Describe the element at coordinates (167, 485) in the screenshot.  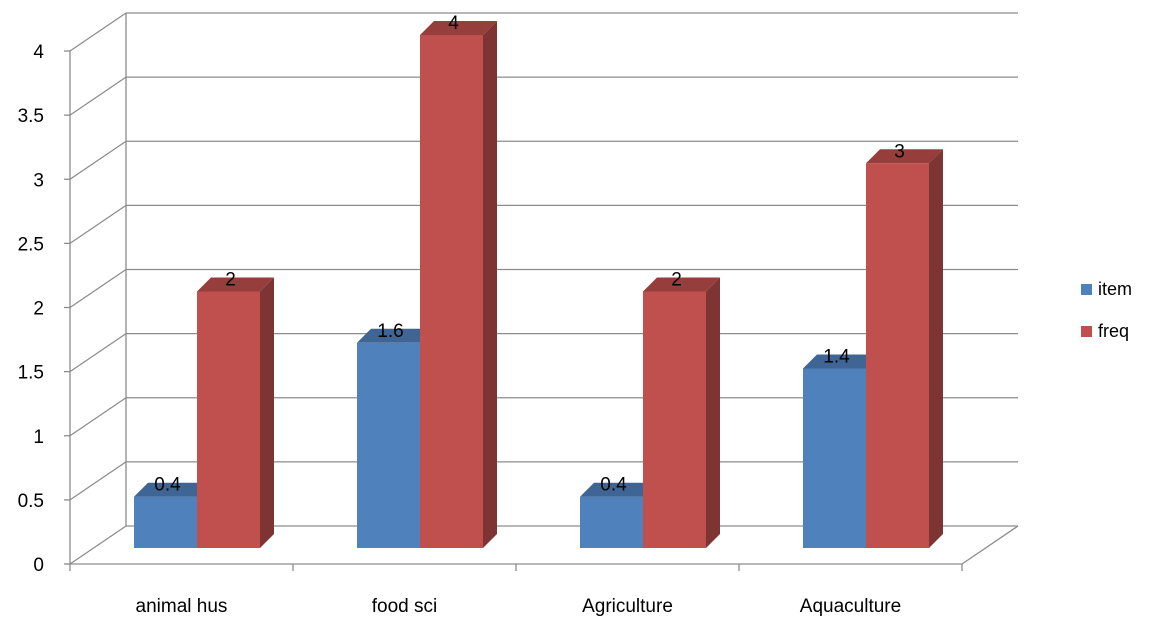
I see `data-label-item-0: 0.4` at that location.